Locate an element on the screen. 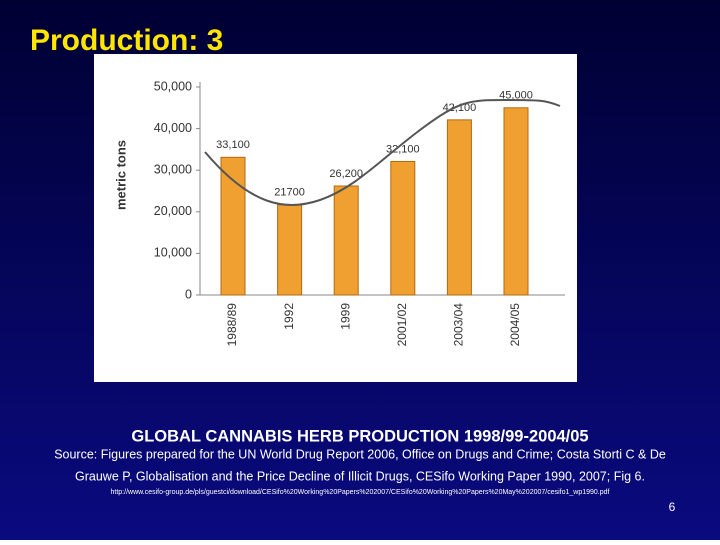 The image size is (720, 545). x-tick-label: 1988/89 is located at coordinates (232, 325).